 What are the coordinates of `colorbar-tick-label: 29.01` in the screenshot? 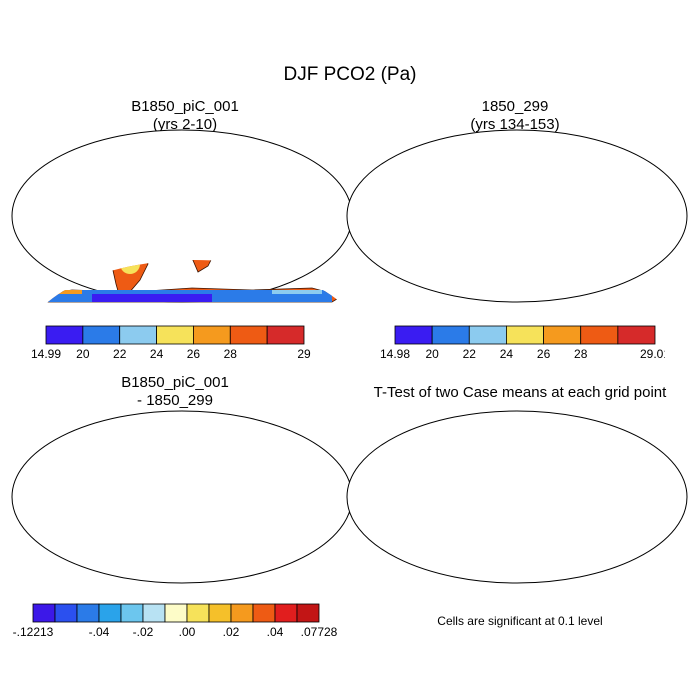 It's located at (652, 354).